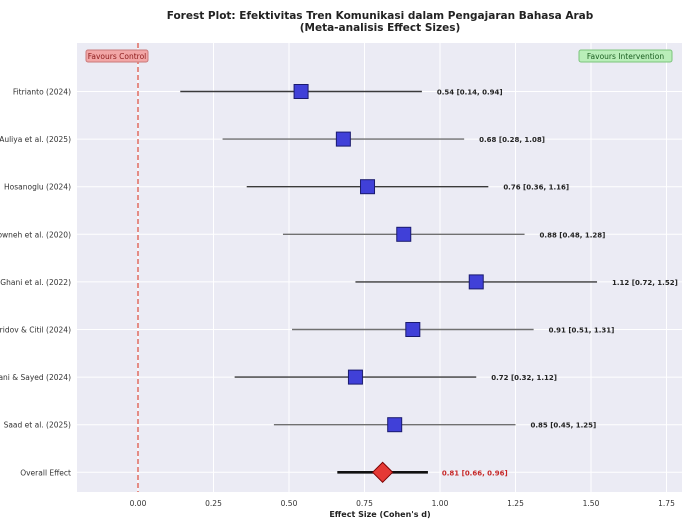 The image size is (682, 519). Describe the element at coordinates (515, 503) in the screenshot. I see `x-tick-label: 1.25` at that location.